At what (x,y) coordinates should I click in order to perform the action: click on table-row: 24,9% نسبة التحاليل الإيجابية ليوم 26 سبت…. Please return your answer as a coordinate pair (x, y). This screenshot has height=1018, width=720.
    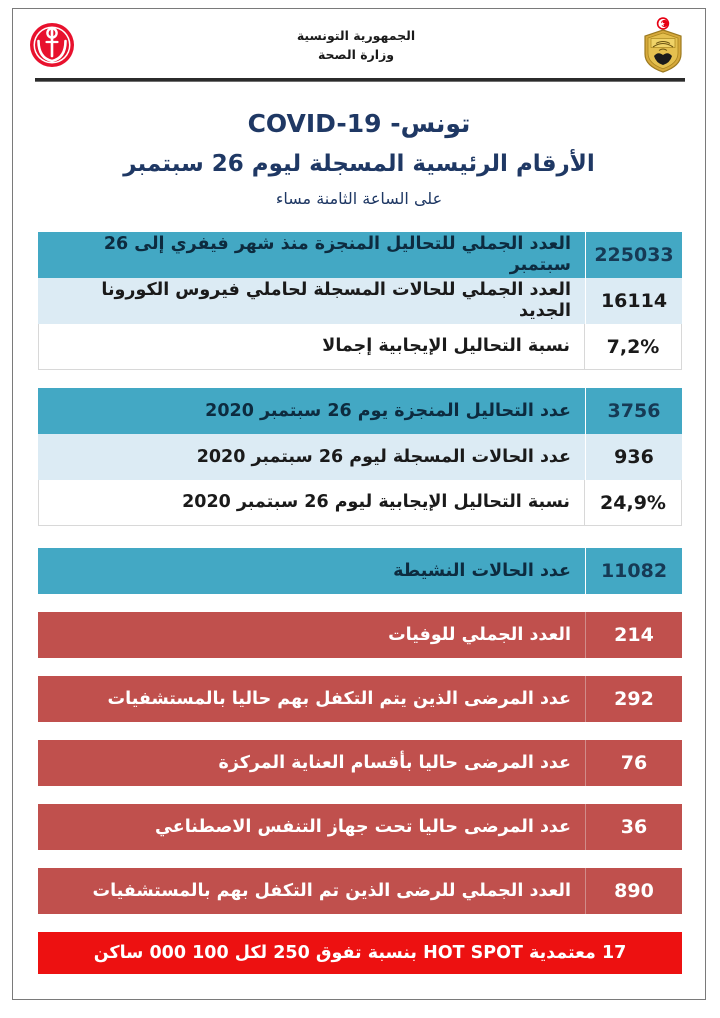
    Looking at the image, I should click on (360, 503).